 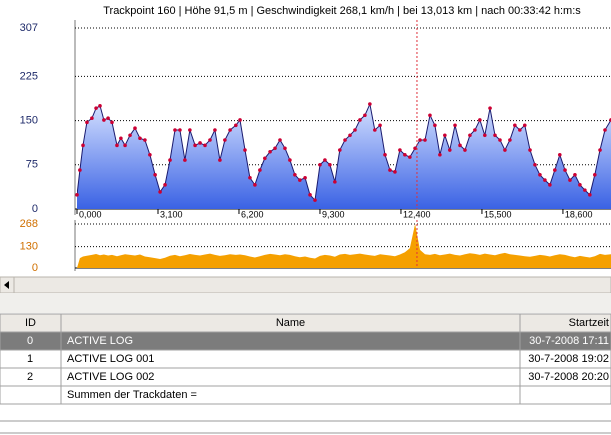 I want to click on x-tick-label: 3,100, so click(x=171, y=214).